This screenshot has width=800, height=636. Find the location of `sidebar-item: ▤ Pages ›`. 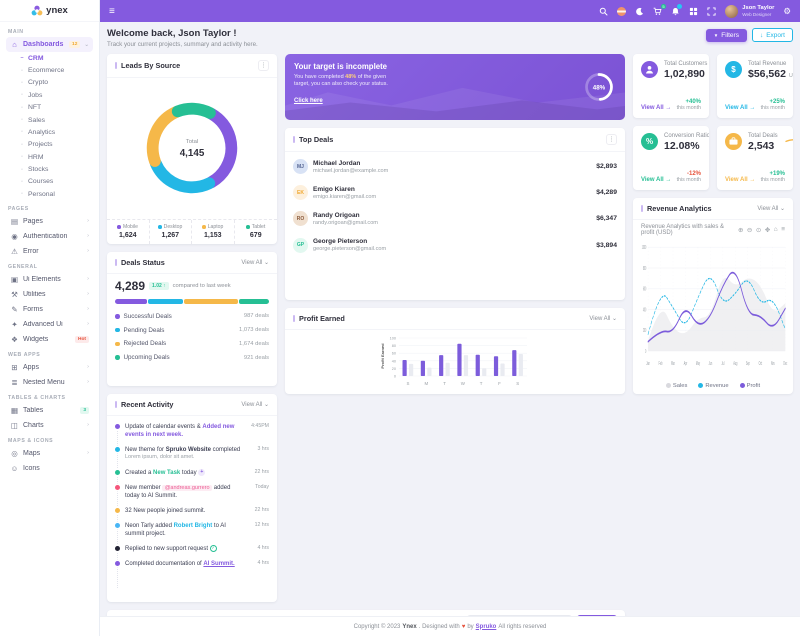

sidebar-item: ▤ Pages › is located at coordinates (49, 221).